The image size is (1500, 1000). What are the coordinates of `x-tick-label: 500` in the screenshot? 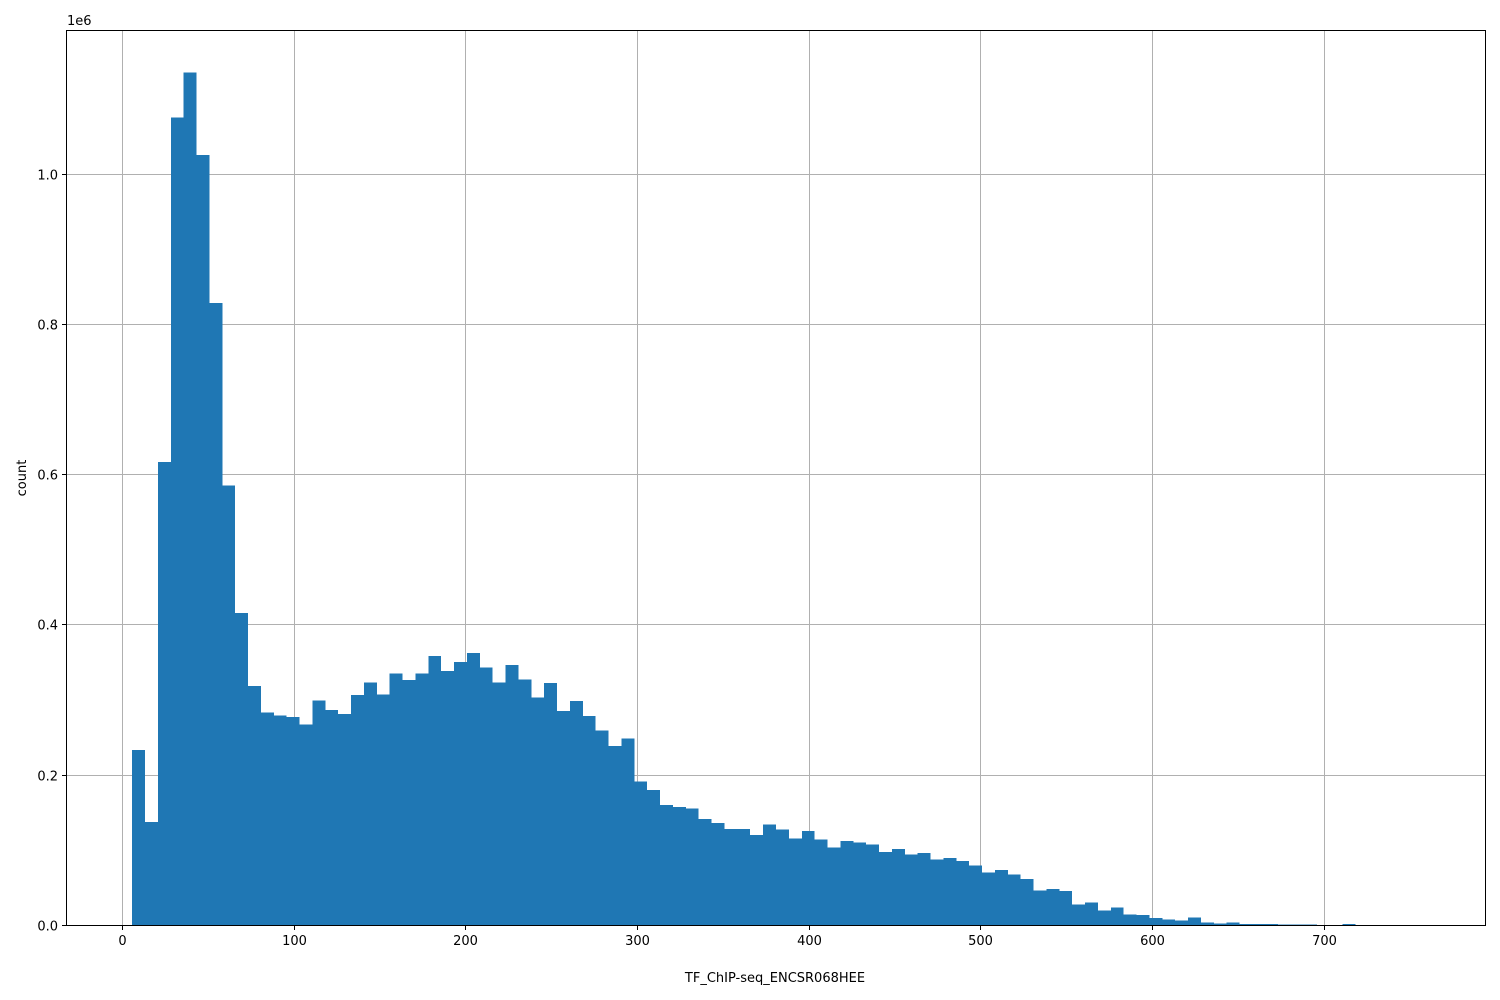 It's located at (980, 941).